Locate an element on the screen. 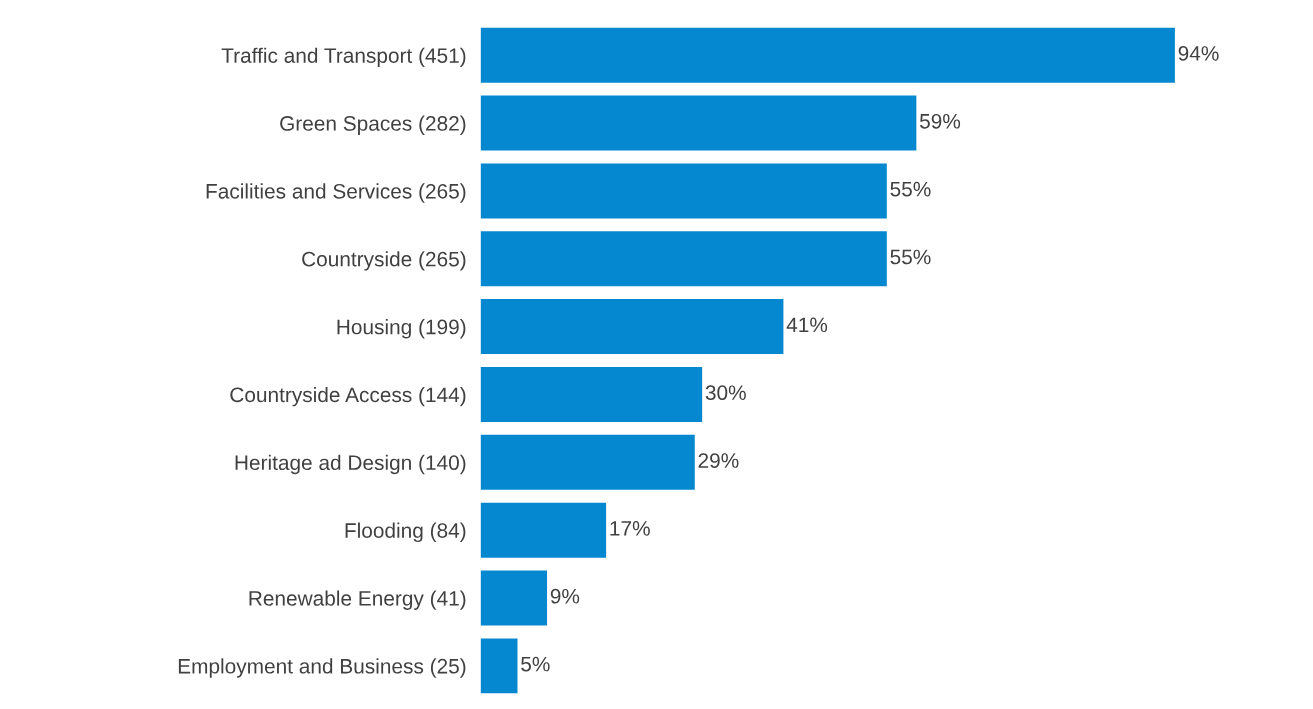 The image size is (1313, 709). data-label: 17% is located at coordinates (630, 528).